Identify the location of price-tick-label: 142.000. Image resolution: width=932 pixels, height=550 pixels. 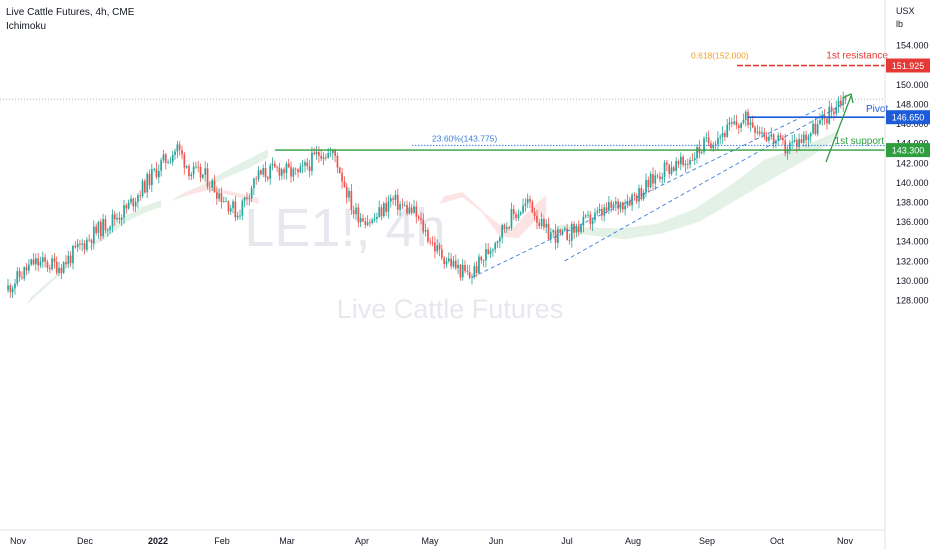
(912, 163).